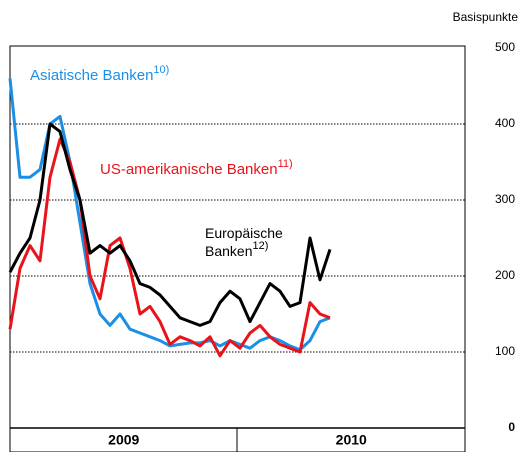  Describe the element at coordinates (505, 275) in the screenshot. I see `y-tick-label: 200` at that location.